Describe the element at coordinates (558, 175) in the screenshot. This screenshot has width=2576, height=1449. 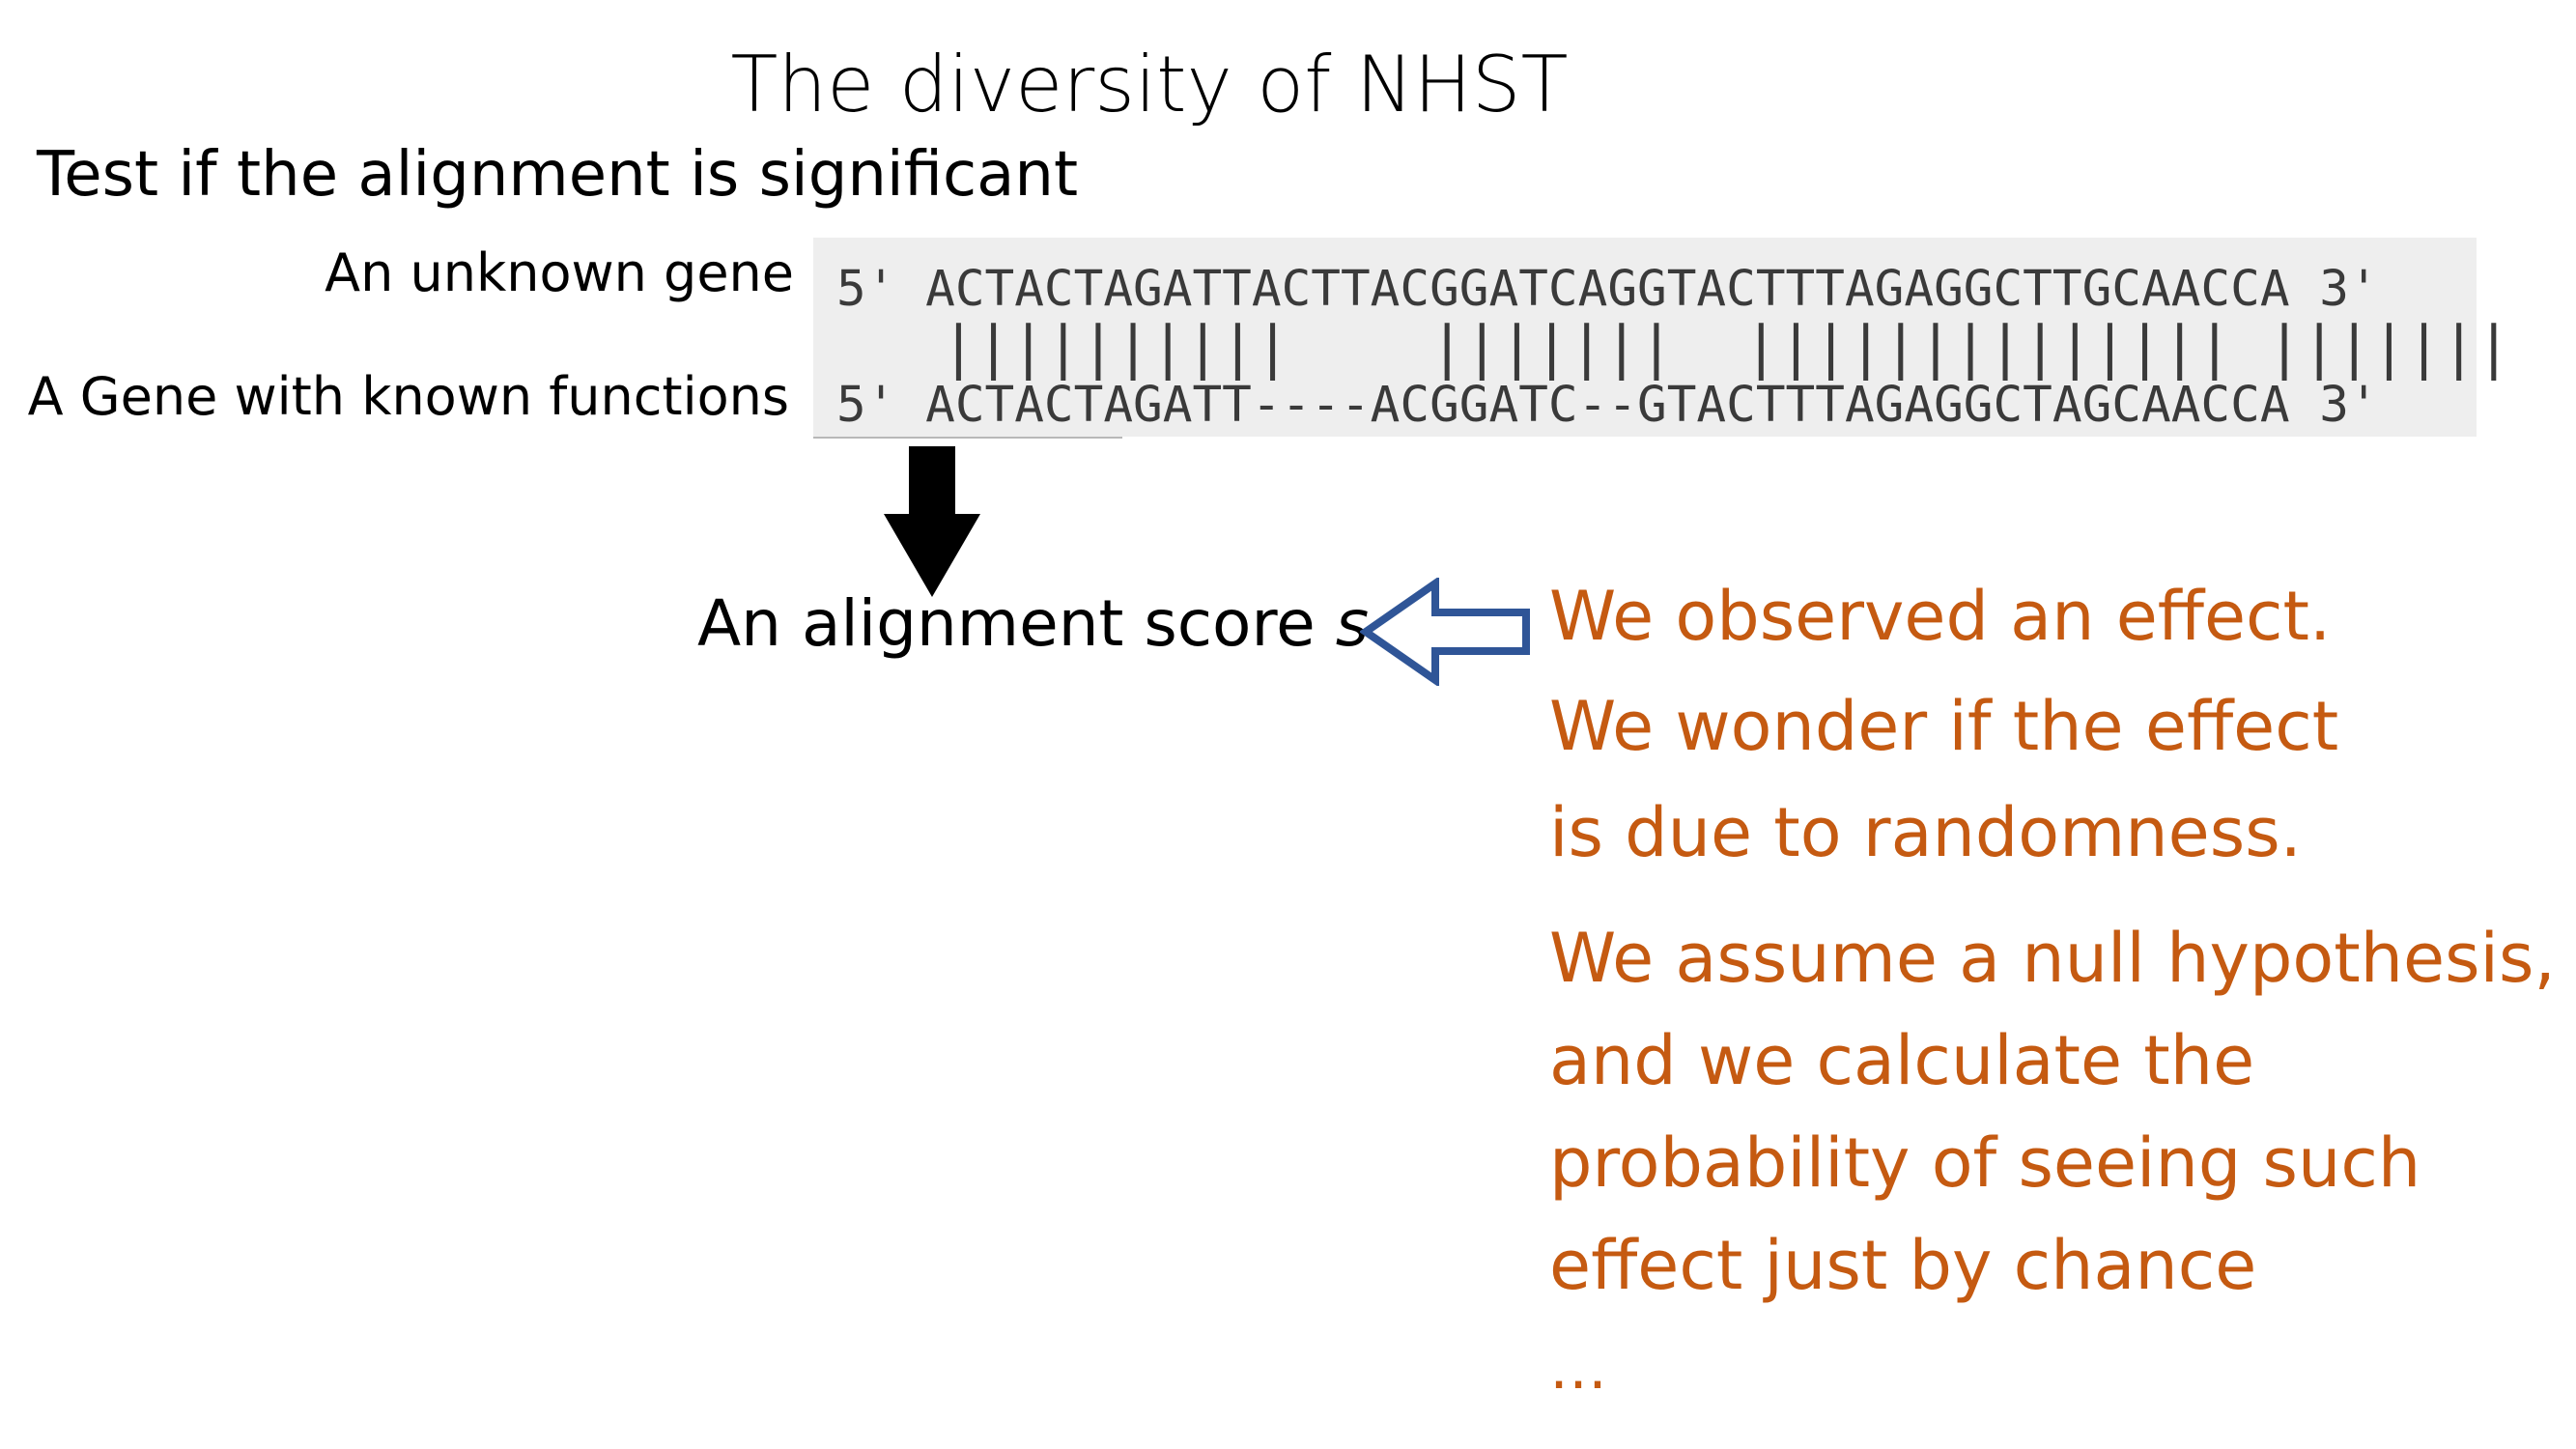
I see `slide-subtitle: Test if the alignment is significant` at that location.